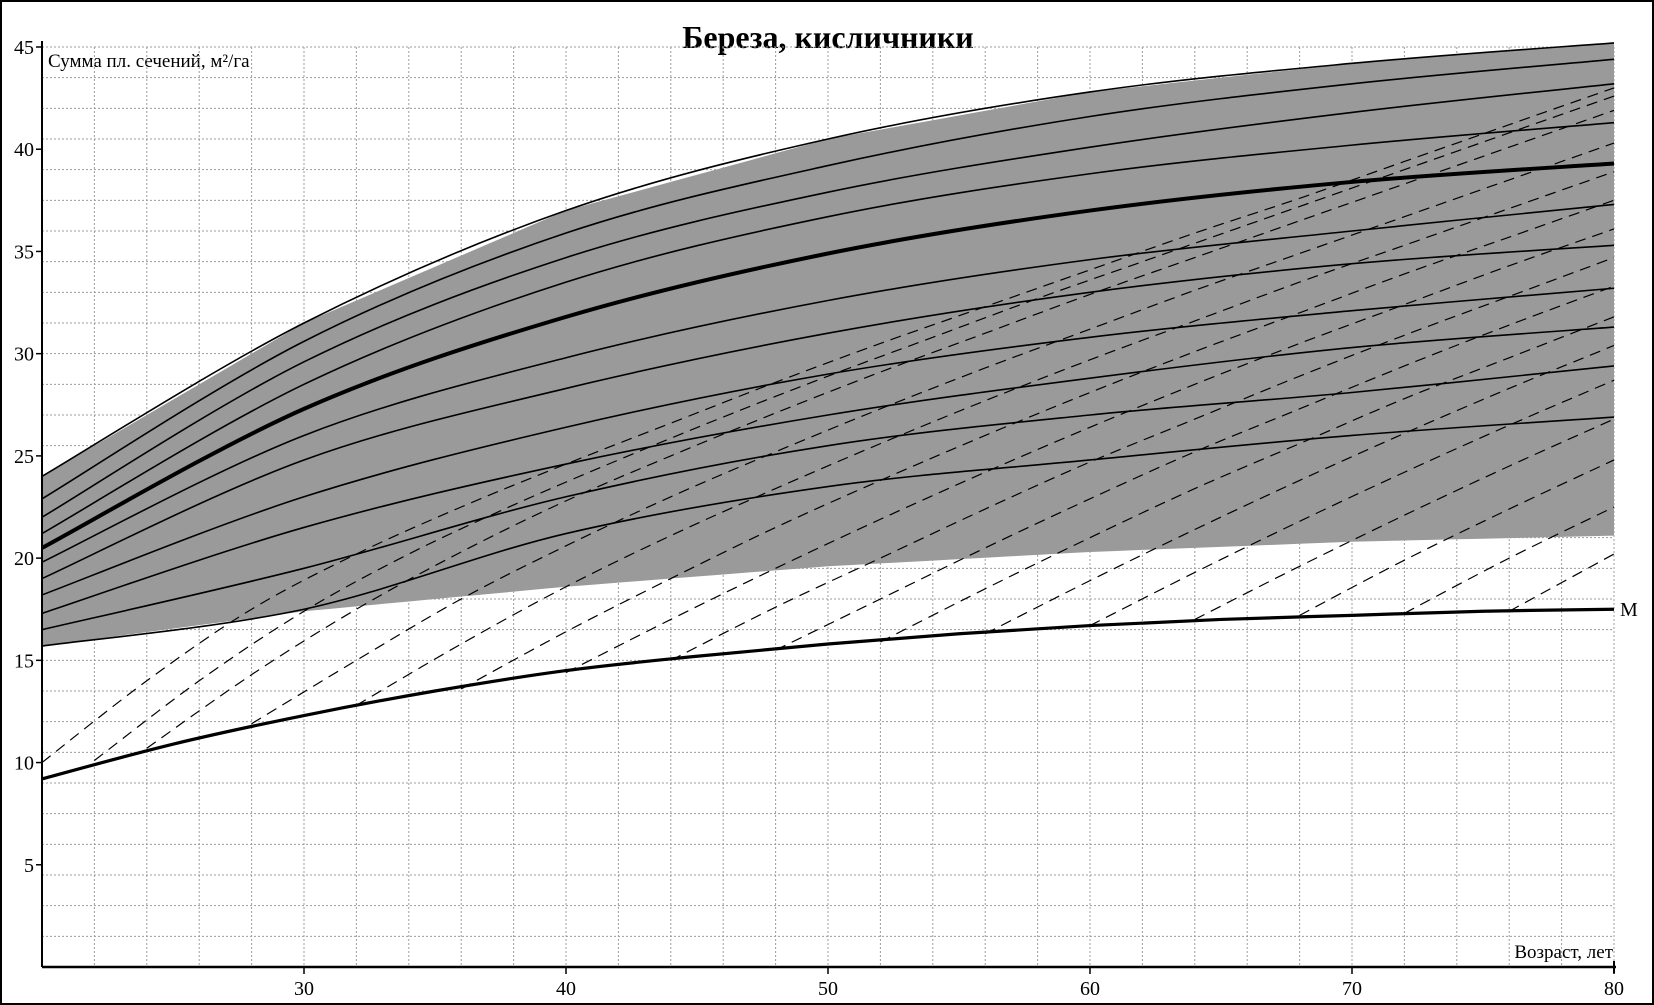 The image size is (1654, 1005). I want to click on y-axis-label: Сумма пл. сечений, м²/га, so click(149, 61).